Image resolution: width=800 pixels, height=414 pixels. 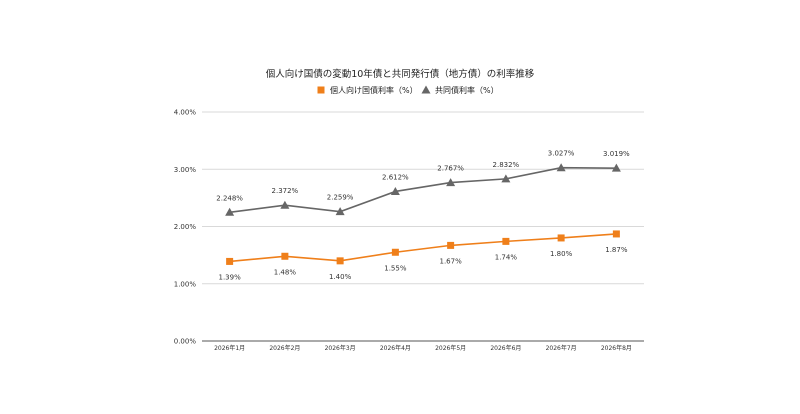 What do you see at coordinates (229, 348) in the screenshot?
I see `x-tick-label: 2026年1月` at bounding box center [229, 348].